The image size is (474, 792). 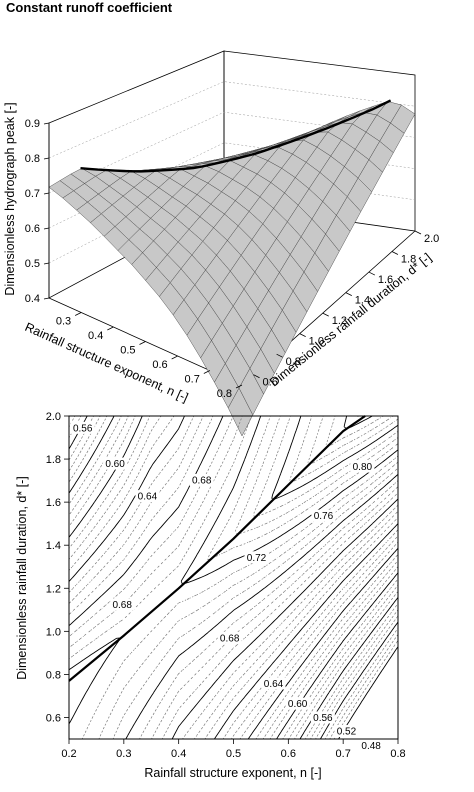 What do you see at coordinates (224, 394) in the screenshot?
I see `n-tick-label-3d: 0.8` at bounding box center [224, 394].